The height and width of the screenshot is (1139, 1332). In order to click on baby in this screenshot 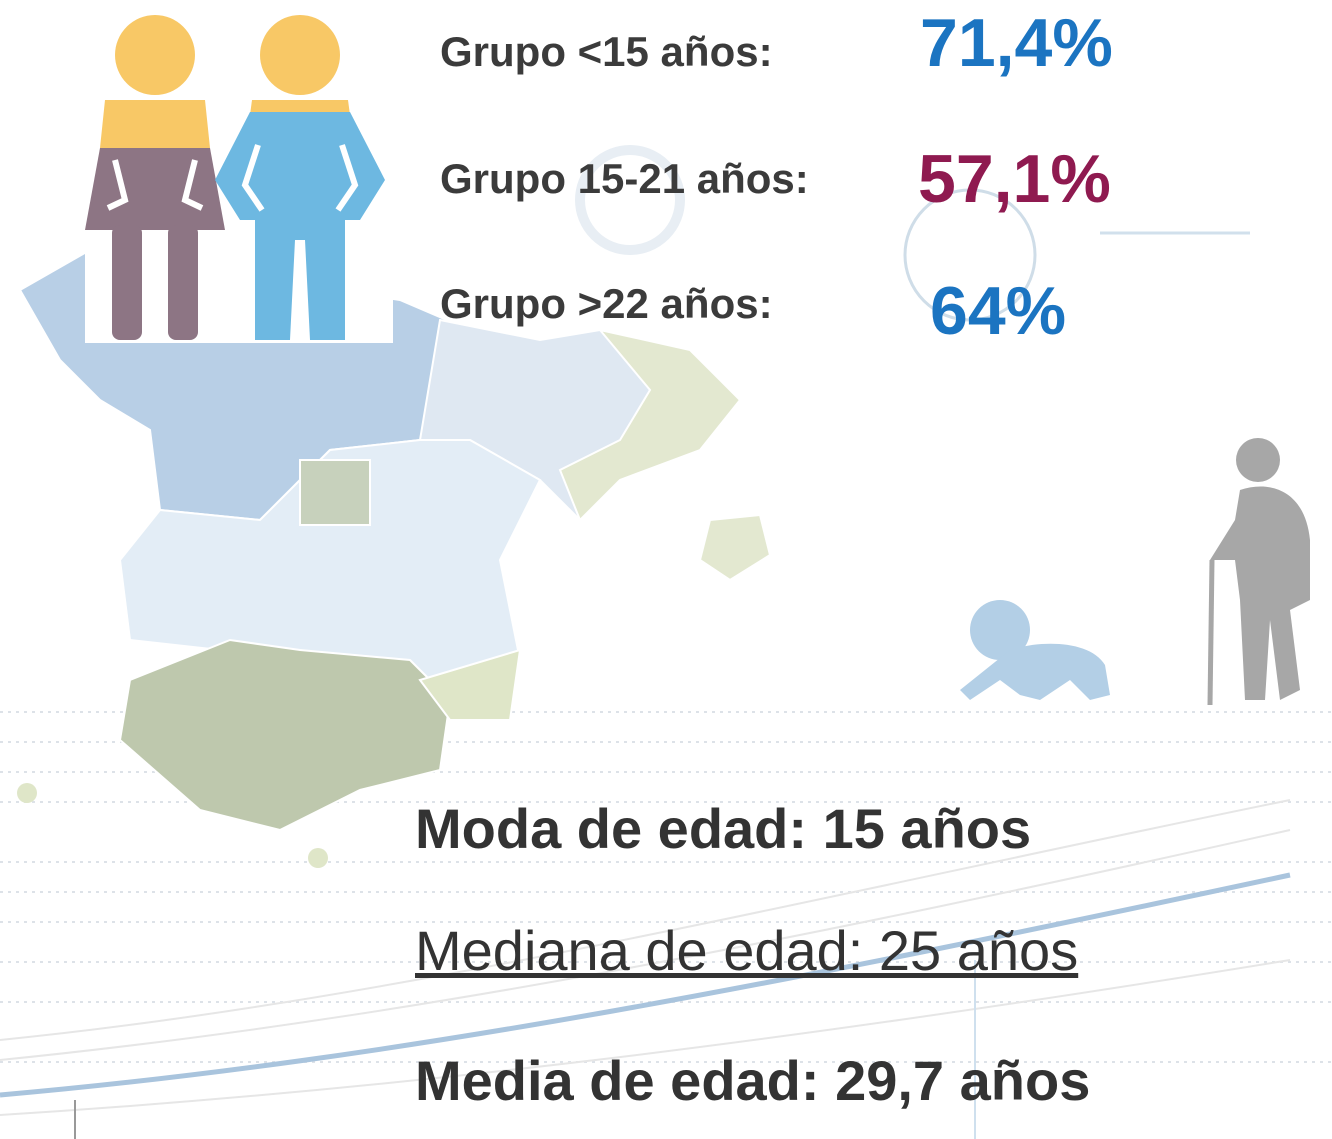, I will do `click(1035, 650)`.